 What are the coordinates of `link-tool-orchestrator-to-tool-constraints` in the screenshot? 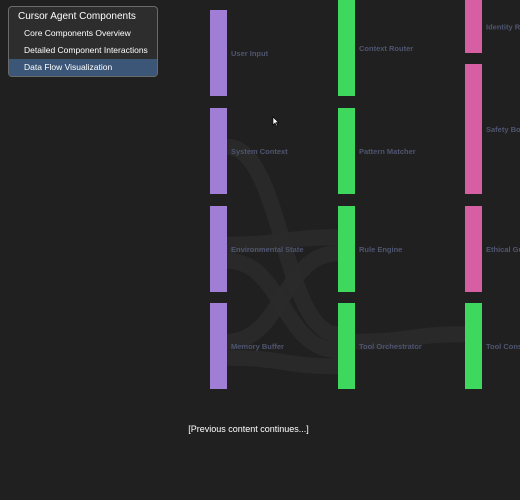 It's located at (410, 338).